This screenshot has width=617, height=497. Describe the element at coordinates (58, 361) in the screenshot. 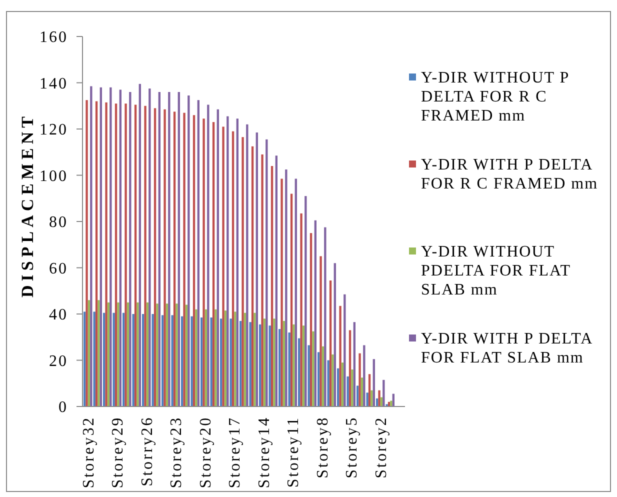

I see `y-tick-label: 20` at that location.